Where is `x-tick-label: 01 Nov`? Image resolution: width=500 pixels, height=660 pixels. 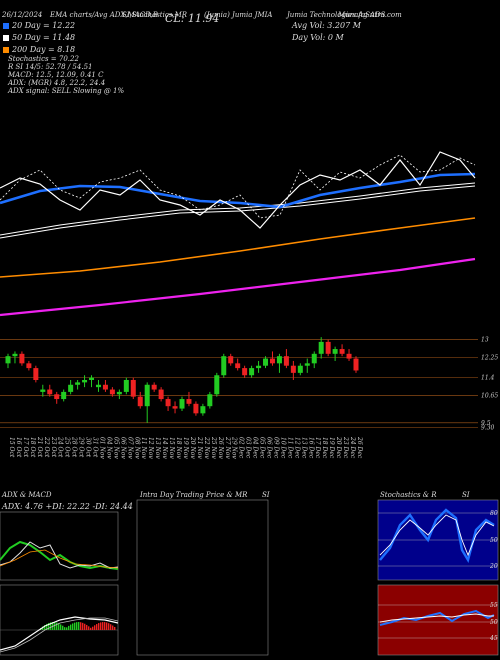
x-tick-label: 01 Nov is located at coordinates (101, 448).